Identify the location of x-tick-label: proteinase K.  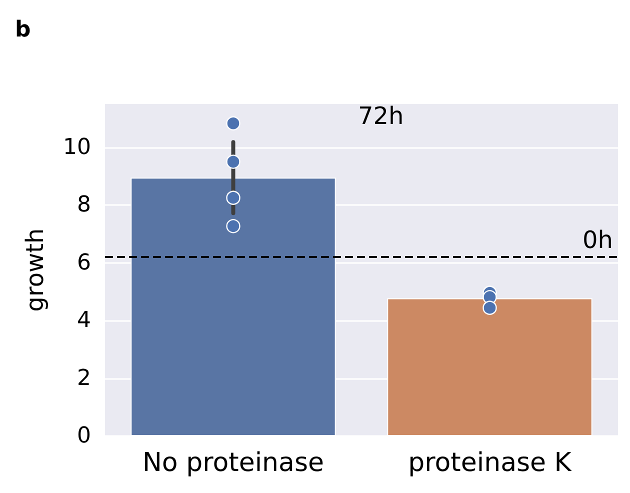
(490, 463).